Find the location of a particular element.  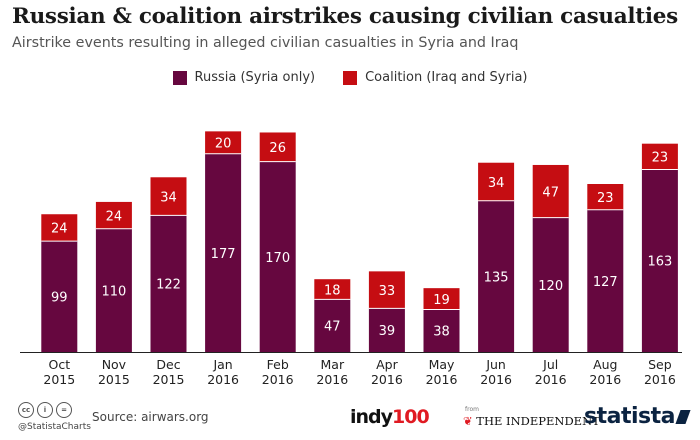

eagle-icon: ❦ is located at coordinates (468, 421).